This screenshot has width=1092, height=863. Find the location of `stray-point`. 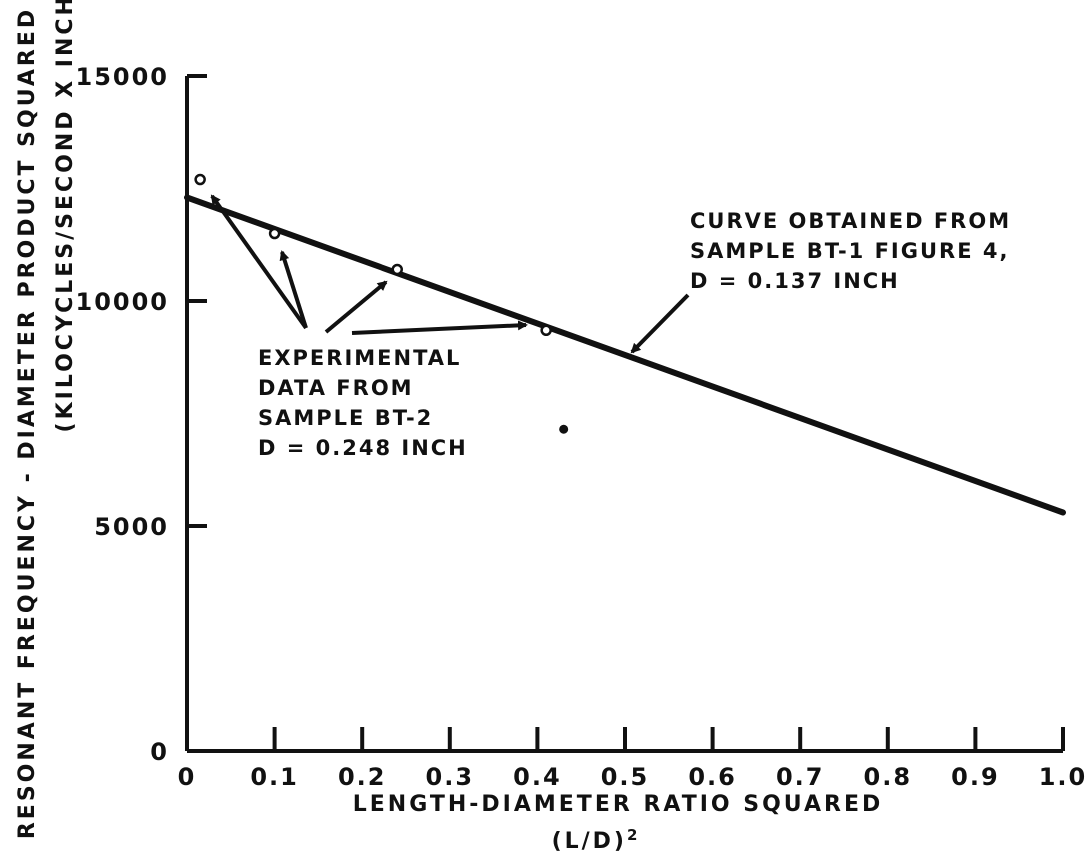

stray-point is located at coordinates (564, 429).